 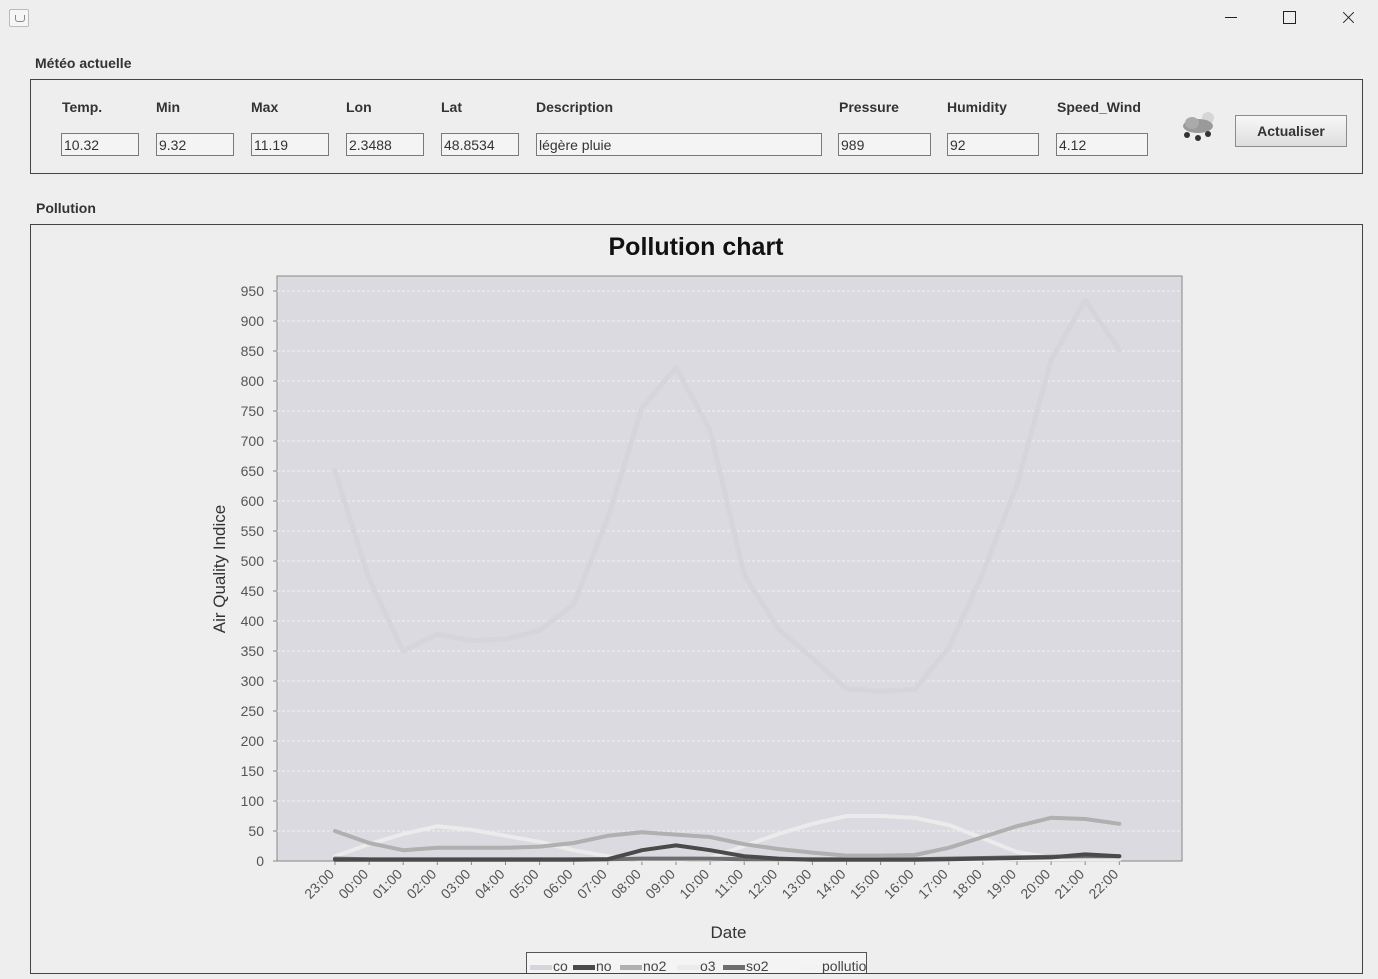 I want to click on x-tick-label: 07:00, so click(x=592, y=884).